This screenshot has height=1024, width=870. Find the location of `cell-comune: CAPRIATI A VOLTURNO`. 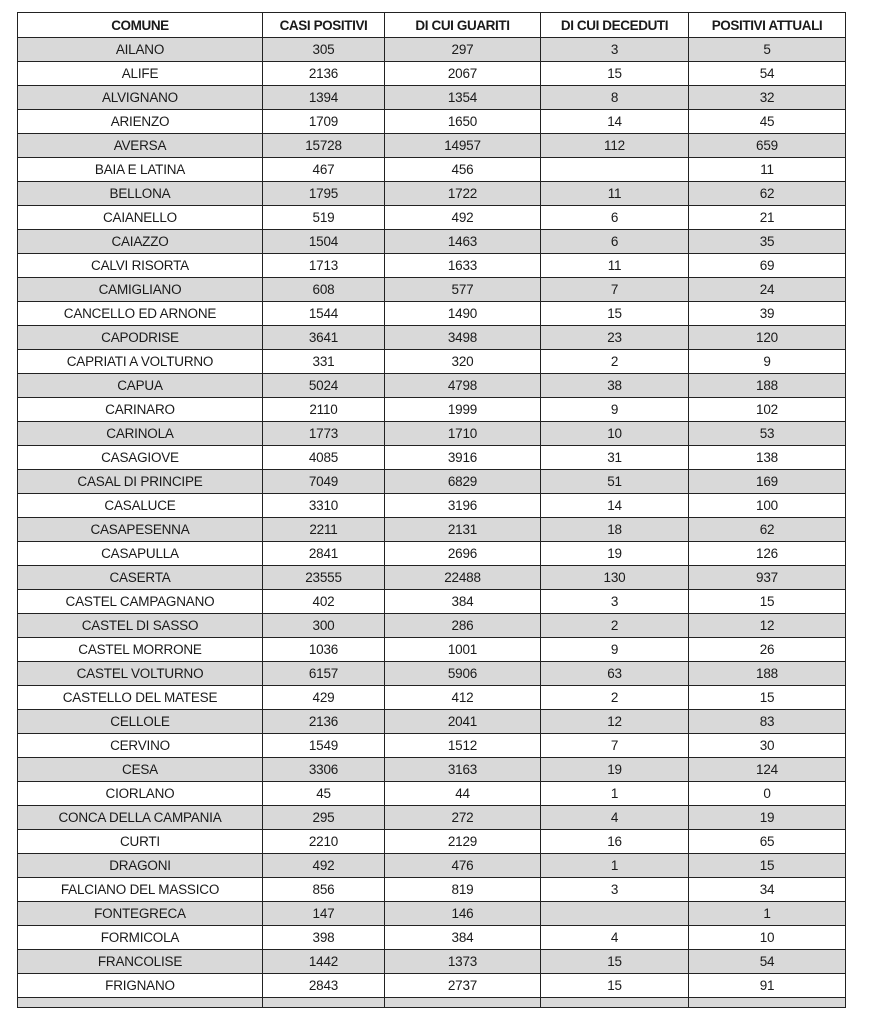

cell-comune: CAPRIATI A VOLTURNO is located at coordinates (140, 361).